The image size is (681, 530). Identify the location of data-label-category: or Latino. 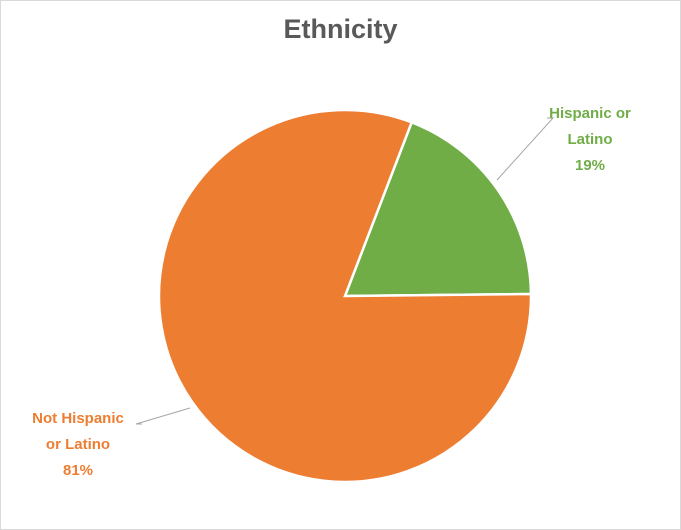
(78, 444).